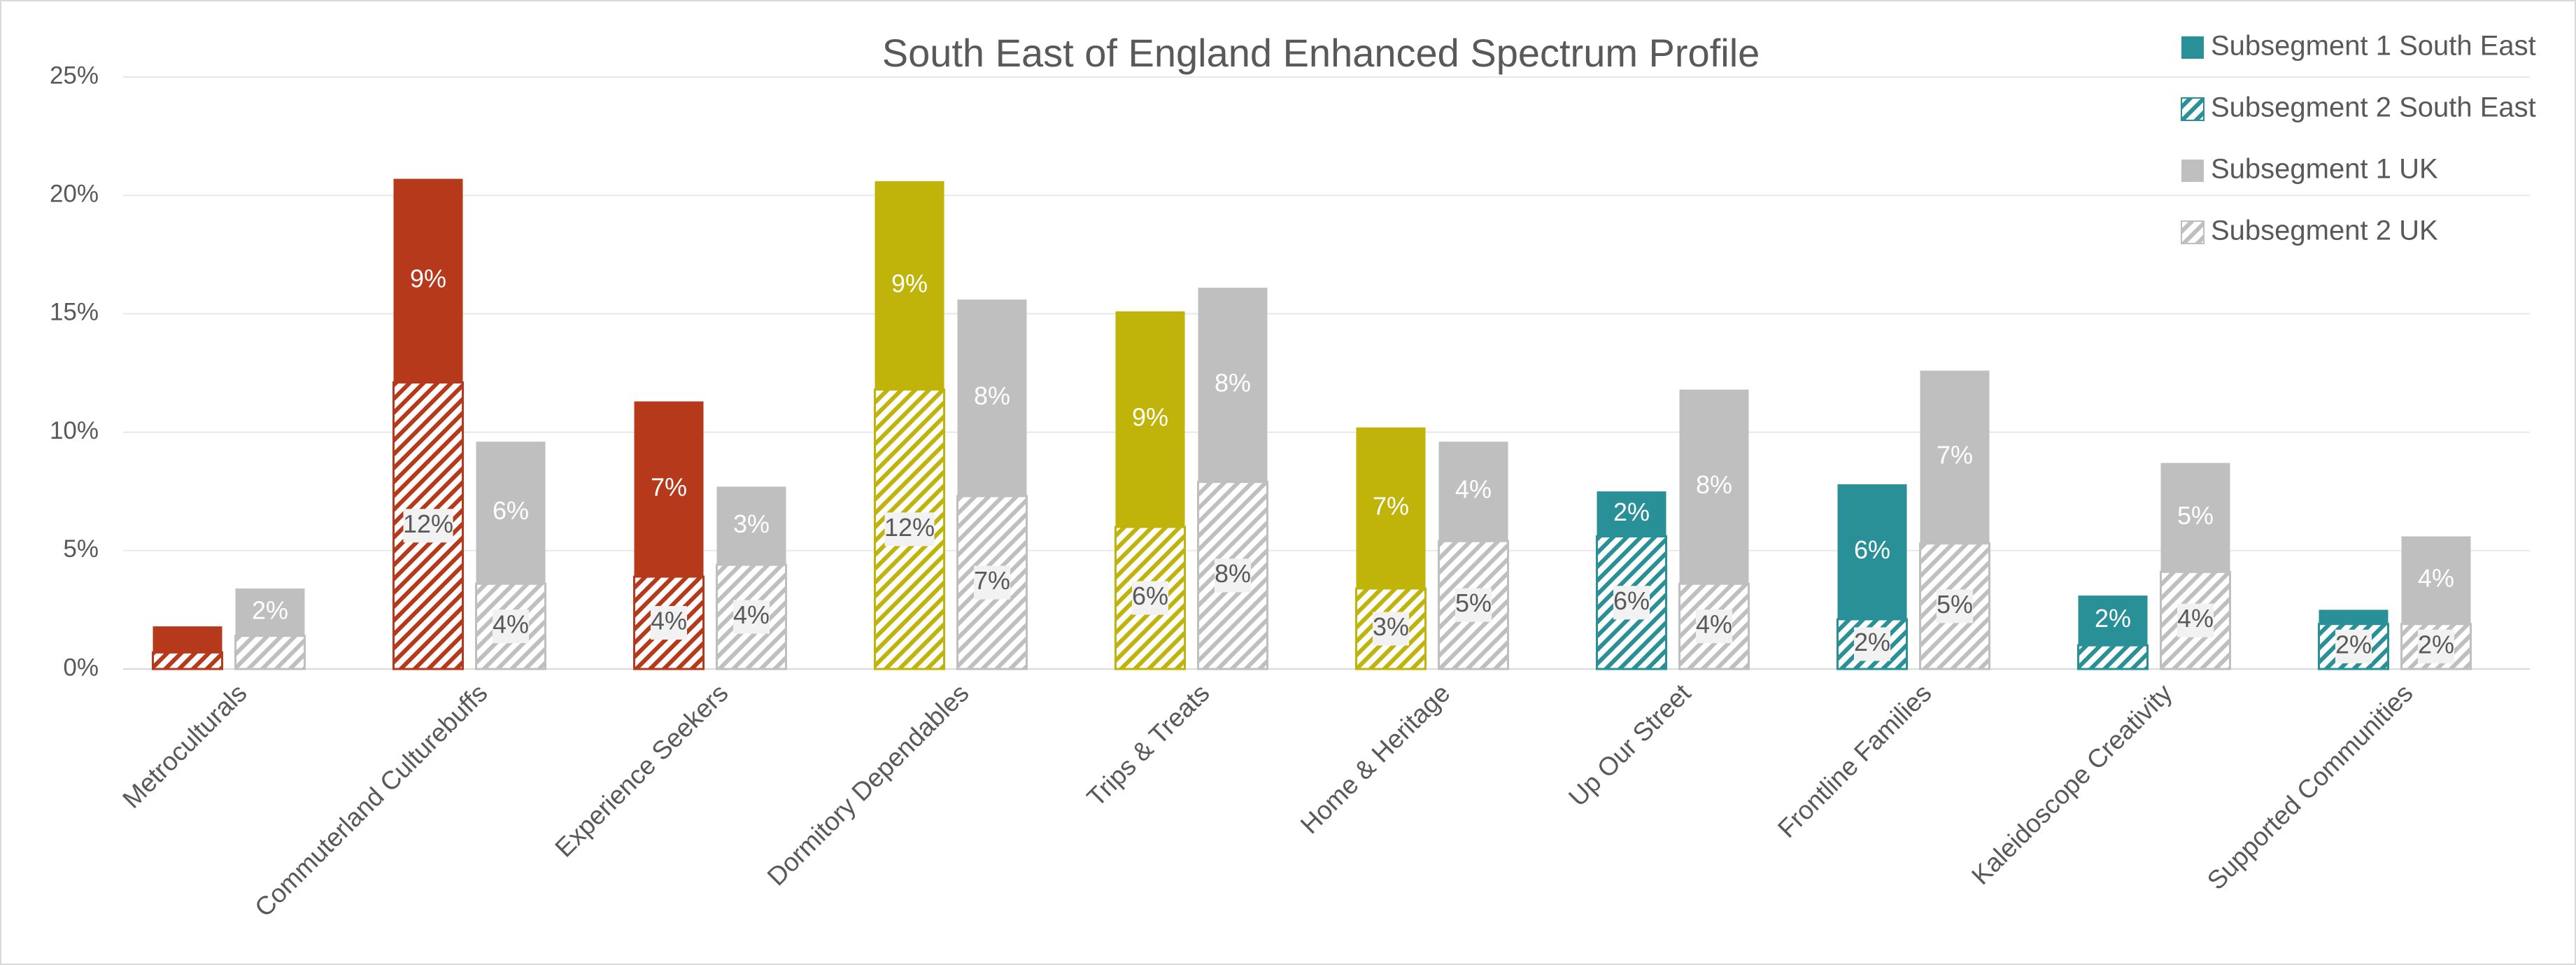 The width and height of the screenshot is (2576, 965). Describe the element at coordinates (74, 193) in the screenshot. I see `y-tick-label: 20%` at that location.